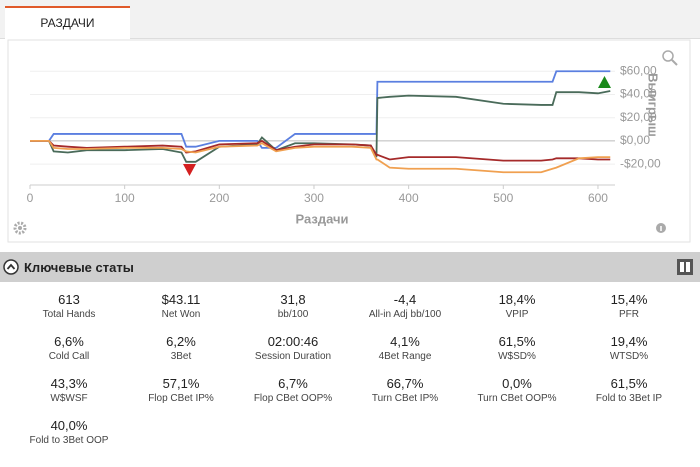 The height and width of the screenshot is (467, 700). I want to click on stat-value: 613, so click(69, 299).